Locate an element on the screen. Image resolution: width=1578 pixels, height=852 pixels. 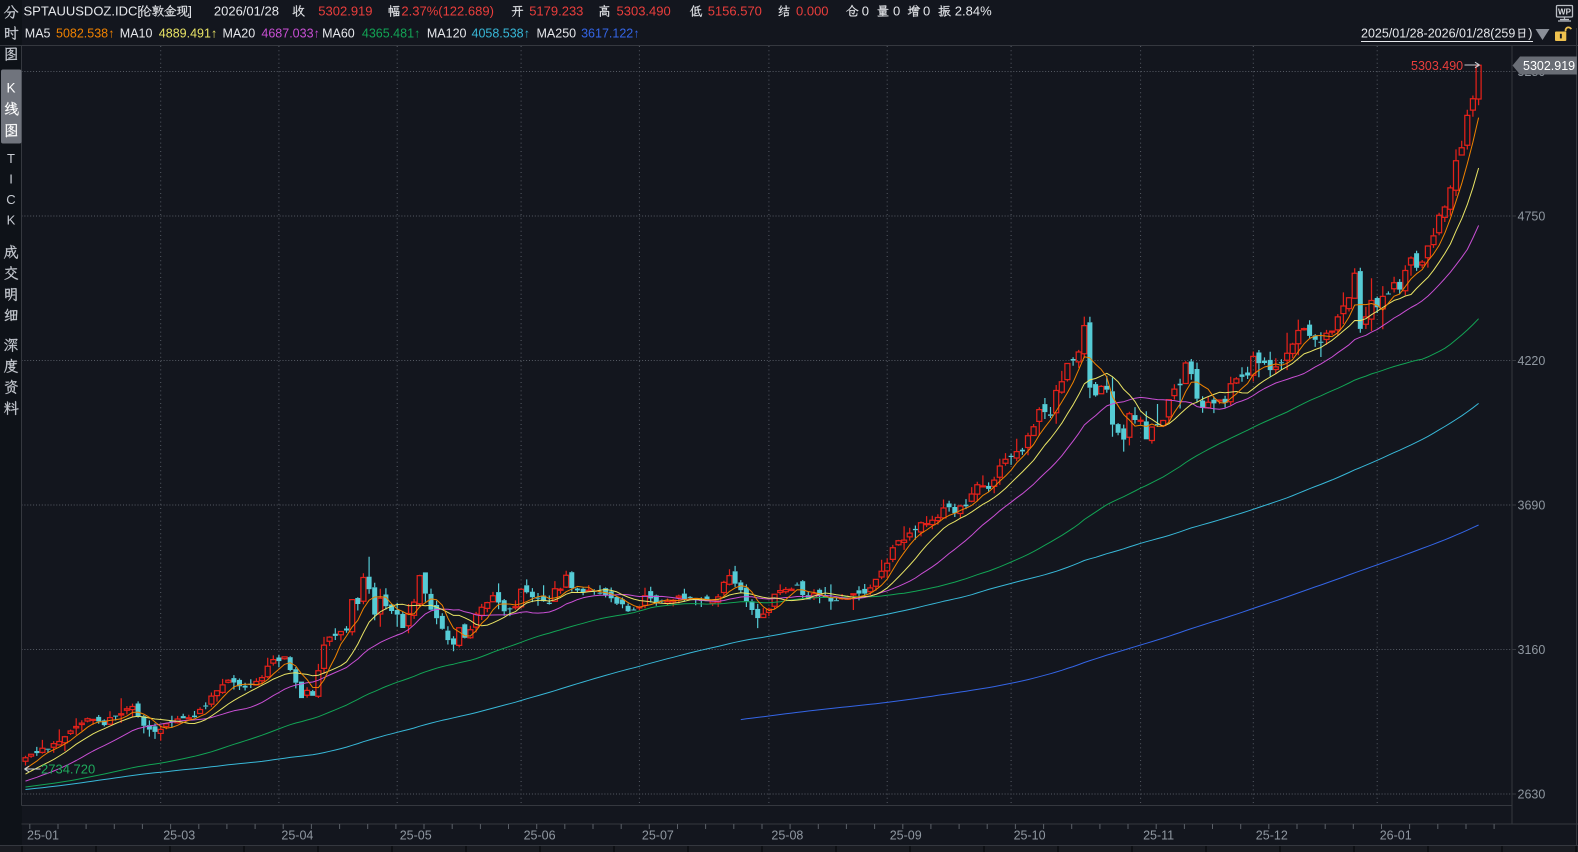
svg-text: MA20 is located at coordinates (239, 33).